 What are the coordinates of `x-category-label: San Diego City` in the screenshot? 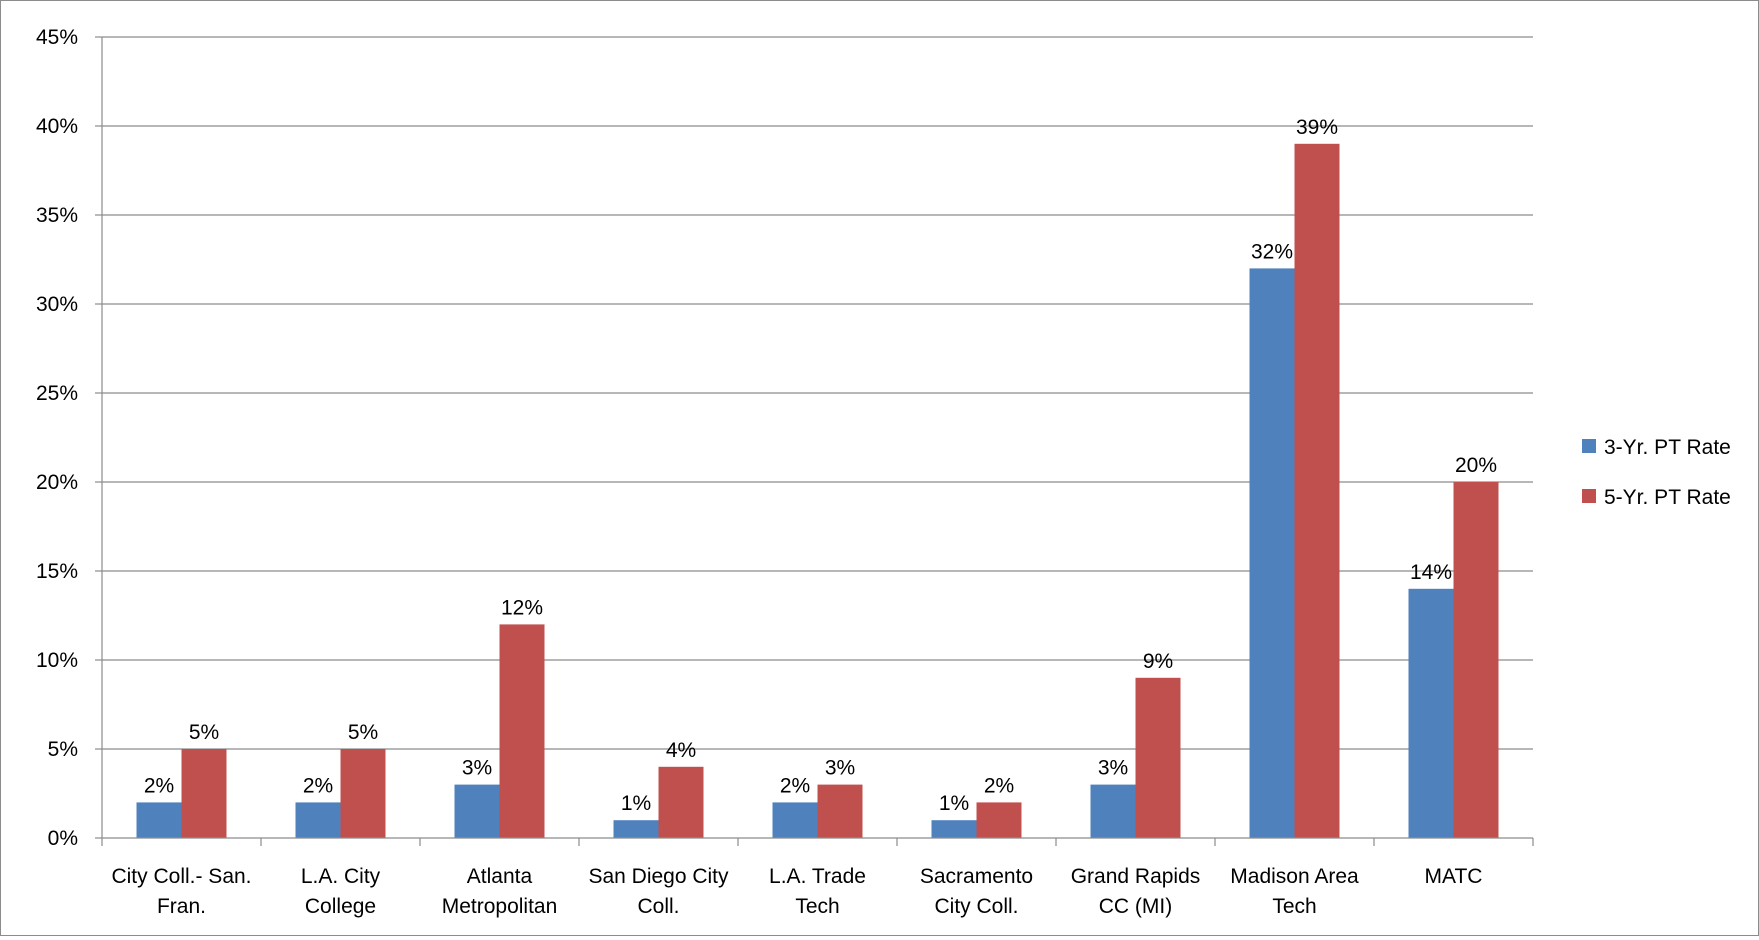 It's located at (658, 876).